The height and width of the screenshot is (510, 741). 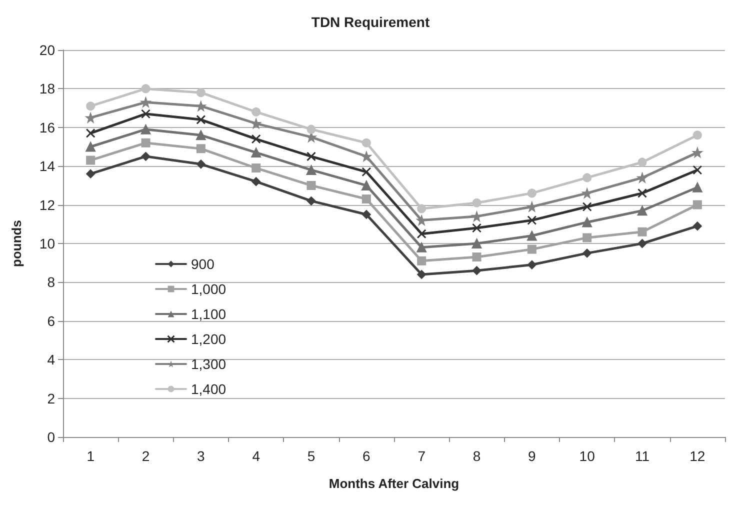 What do you see at coordinates (90, 456) in the screenshot?
I see `x-tick-label: 1` at bounding box center [90, 456].